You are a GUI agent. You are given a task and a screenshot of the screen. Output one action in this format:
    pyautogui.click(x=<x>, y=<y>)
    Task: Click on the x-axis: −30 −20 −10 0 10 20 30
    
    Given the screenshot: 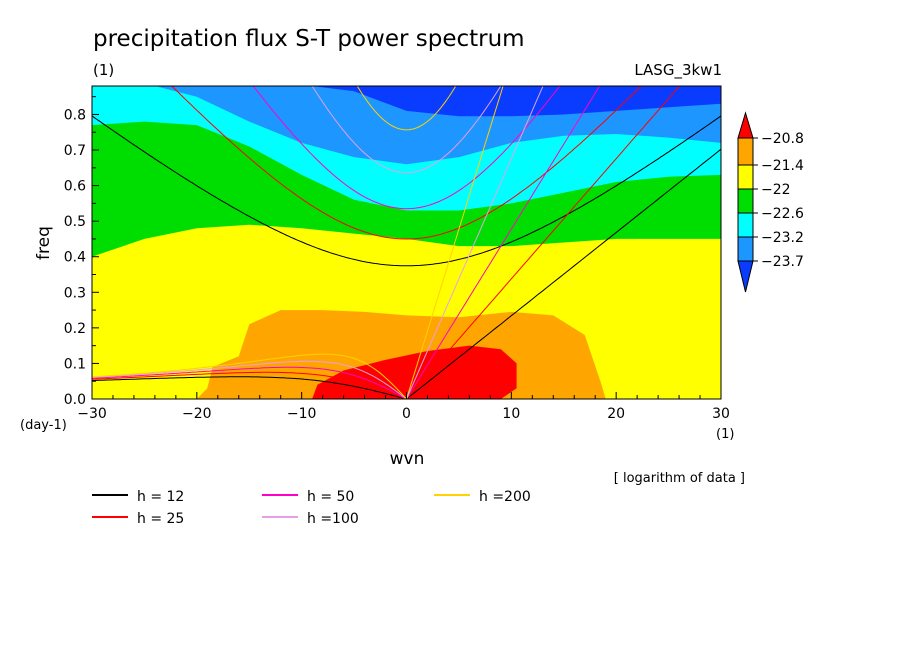 What is the action you would take?
    pyautogui.click(x=403, y=407)
    